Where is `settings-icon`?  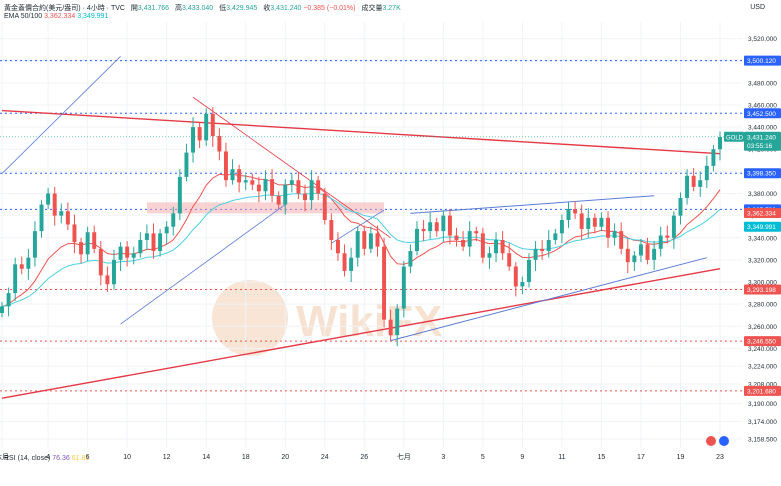 settings-icon is located at coordinates (724, 441).